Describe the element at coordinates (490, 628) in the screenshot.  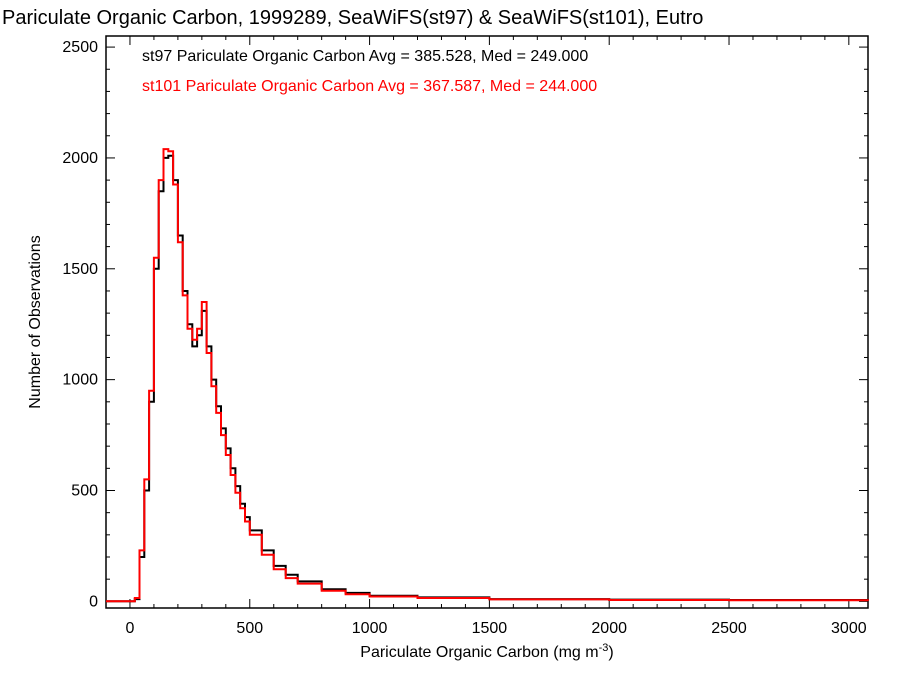
I see `x-tick-label: 1500` at that location.